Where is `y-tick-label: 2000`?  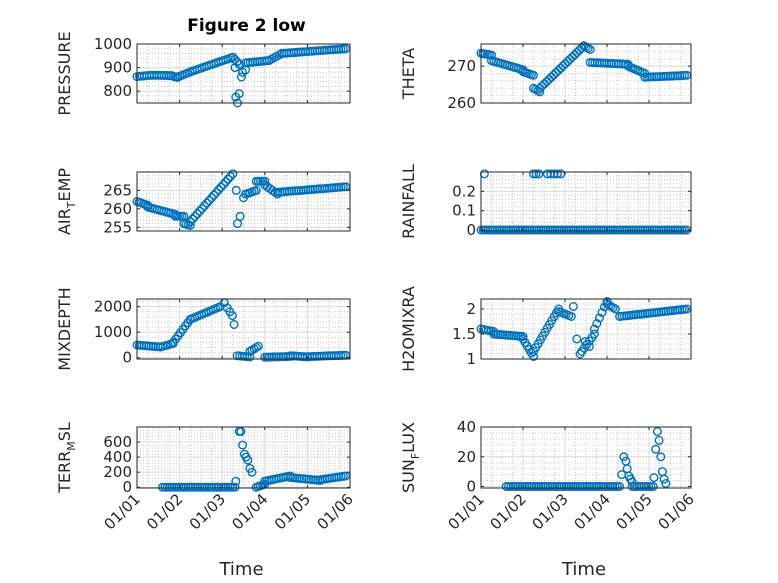
y-tick-label: 2000 is located at coordinates (113, 307).